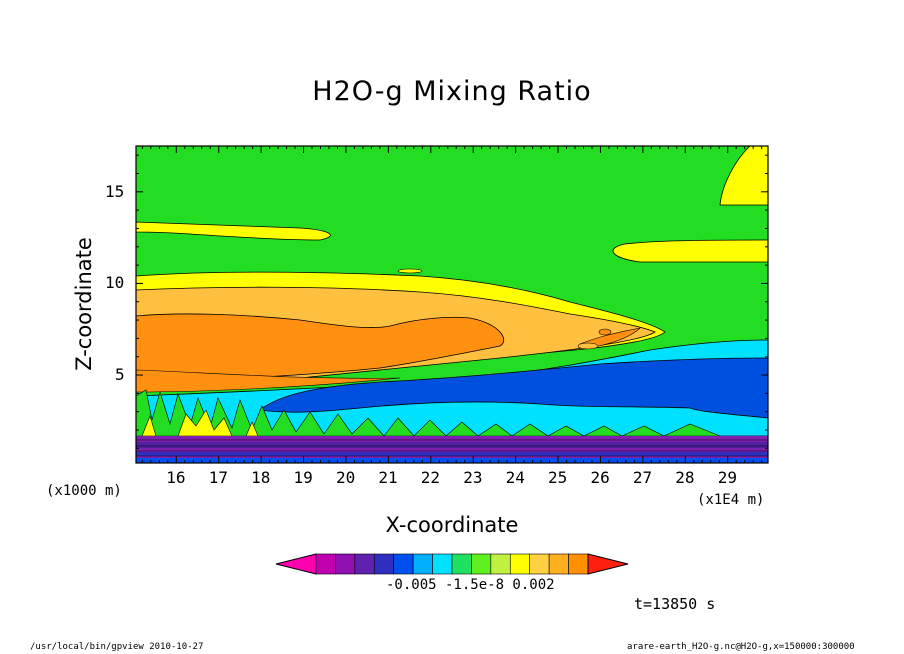  I want to click on region-low-orange-band, so click(268, 381).